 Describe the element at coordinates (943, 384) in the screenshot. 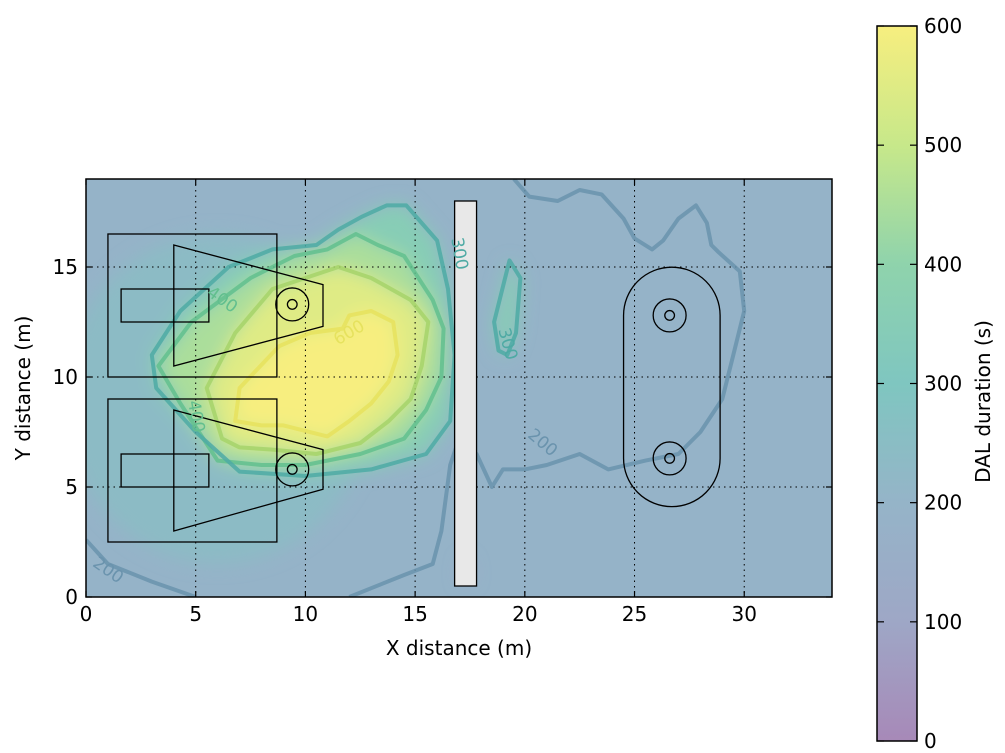

I see `colorbar-tick-label: 300` at that location.